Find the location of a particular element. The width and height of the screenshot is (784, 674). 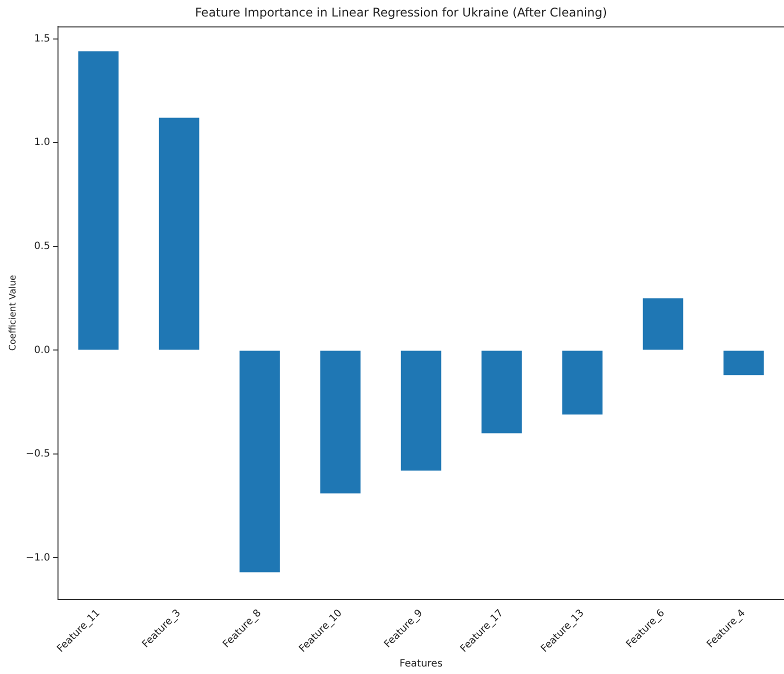

y-tick-label: −0.5 is located at coordinates (38, 454).